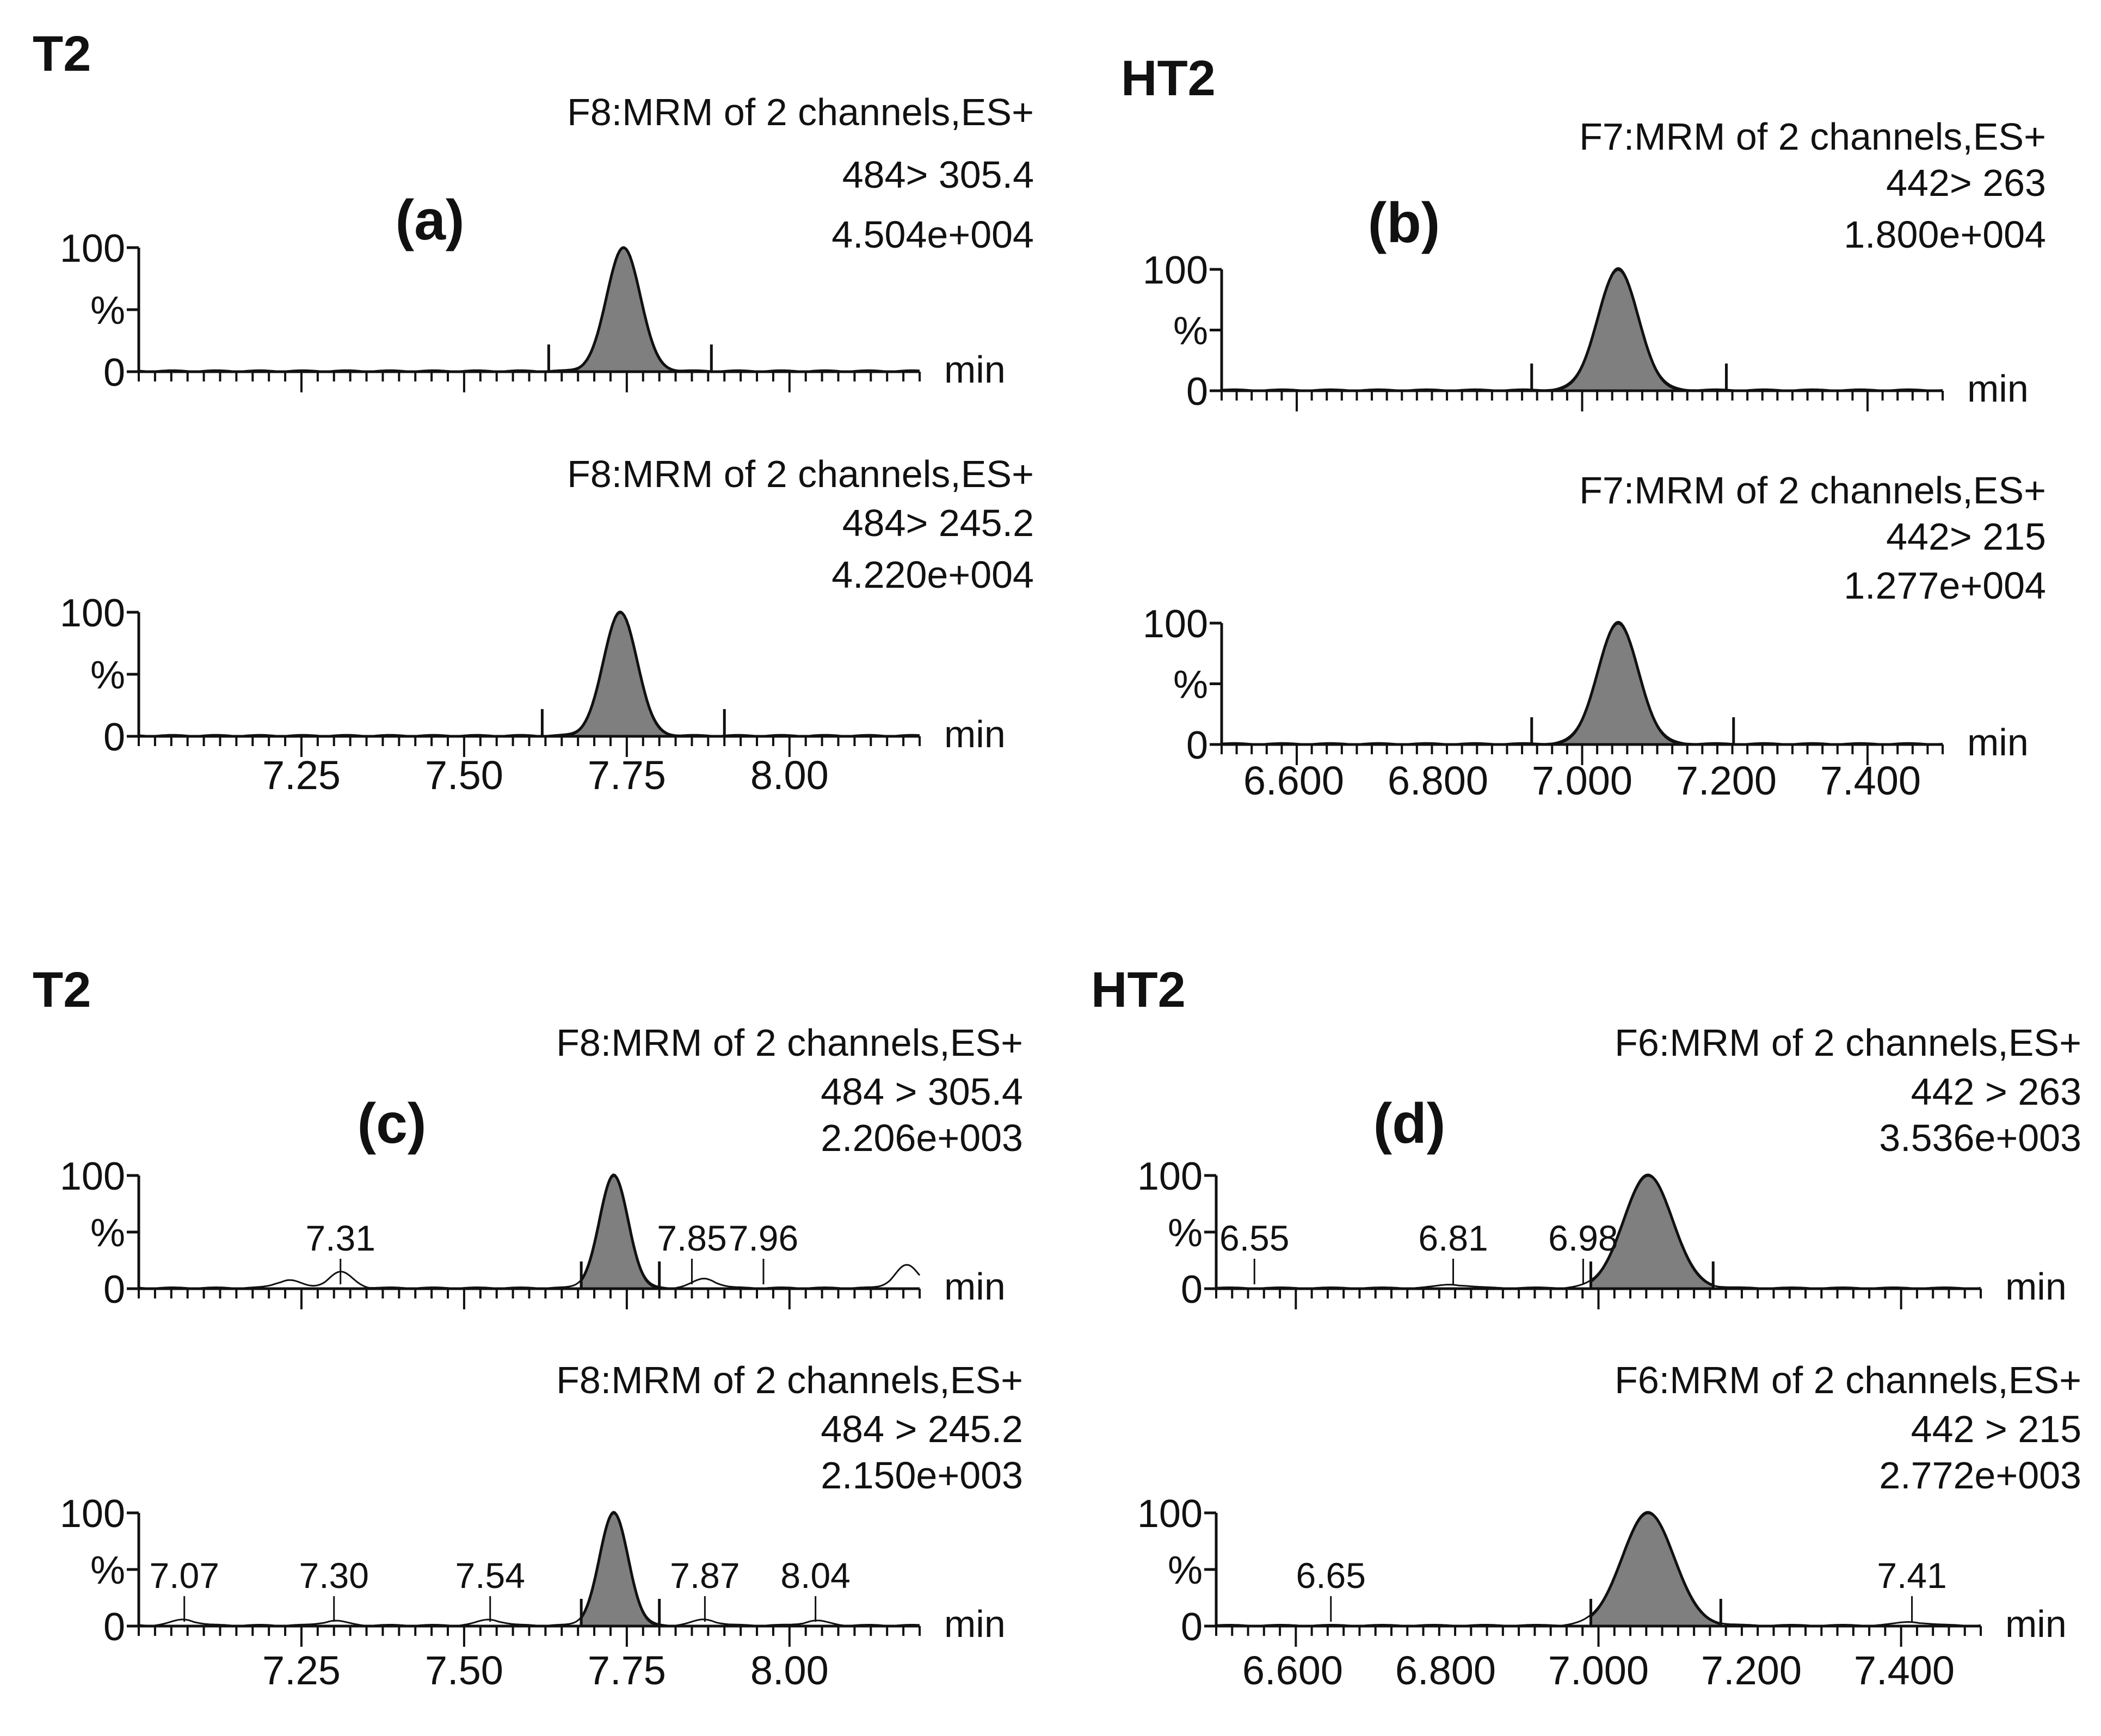 This screenshot has width=2101, height=1736. Describe the element at coordinates (1404, 223) in the screenshot. I see `panel-label: (b)` at that location.